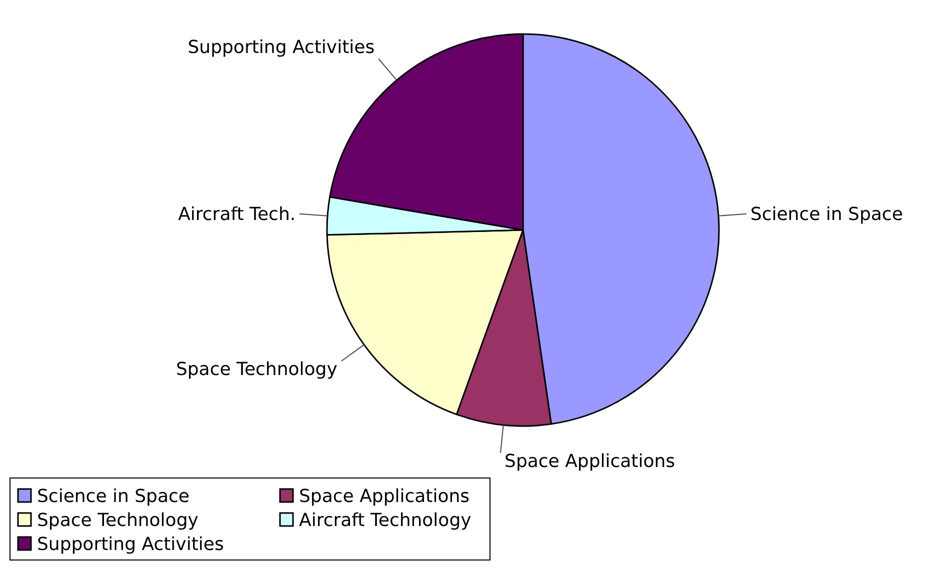  Describe the element at coordinates (257, 369) in the screenshot. I see `slice-label: Space Technology` at that location.